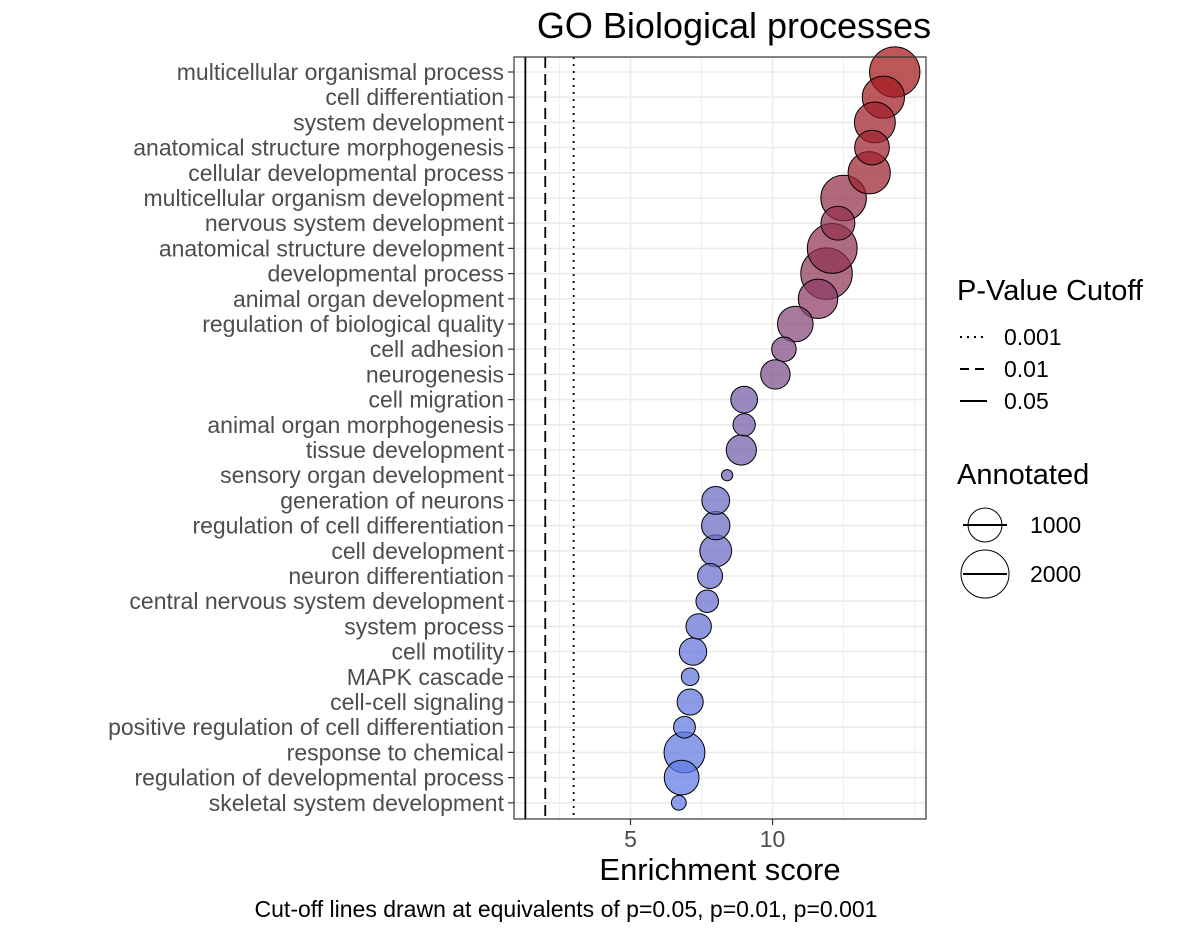 The width and height of the screenshot is (1200, 933). Describe the element at coordinates (355, 223) in the screenshot. I see `y-axis-label: nervous system development` at that location.